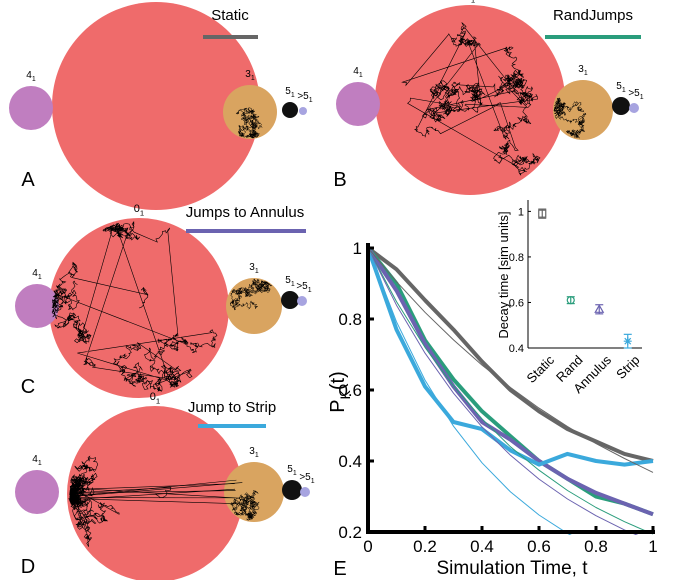 This screenshot has width=676, height=580. What do you see at coordinates (232, 407) in the screenshot?
I see `panel-title: Jump to Strip` at bounding box center [232, 407].